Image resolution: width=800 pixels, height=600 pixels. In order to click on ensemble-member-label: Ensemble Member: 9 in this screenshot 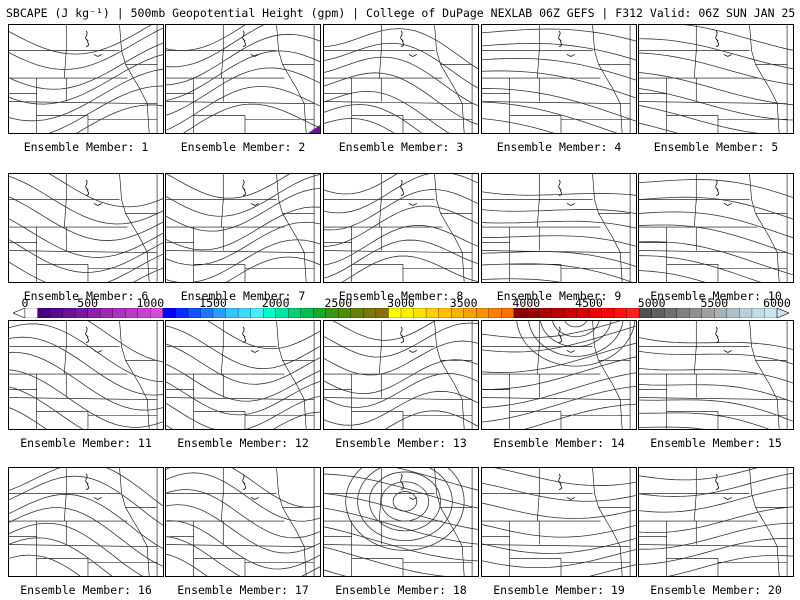, I will do `click(559, 296)`.